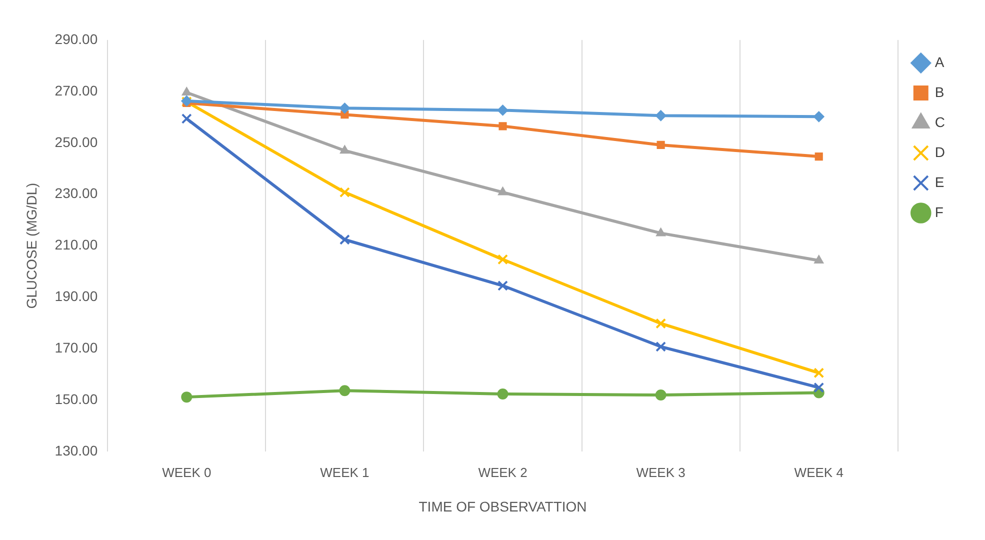 The height and width of the screenshot is (540, 985). What do you see at coordinates (76, 296) in the screenshot?
I see `y-tick-label: 190.00` at bounding box center [76, 296].